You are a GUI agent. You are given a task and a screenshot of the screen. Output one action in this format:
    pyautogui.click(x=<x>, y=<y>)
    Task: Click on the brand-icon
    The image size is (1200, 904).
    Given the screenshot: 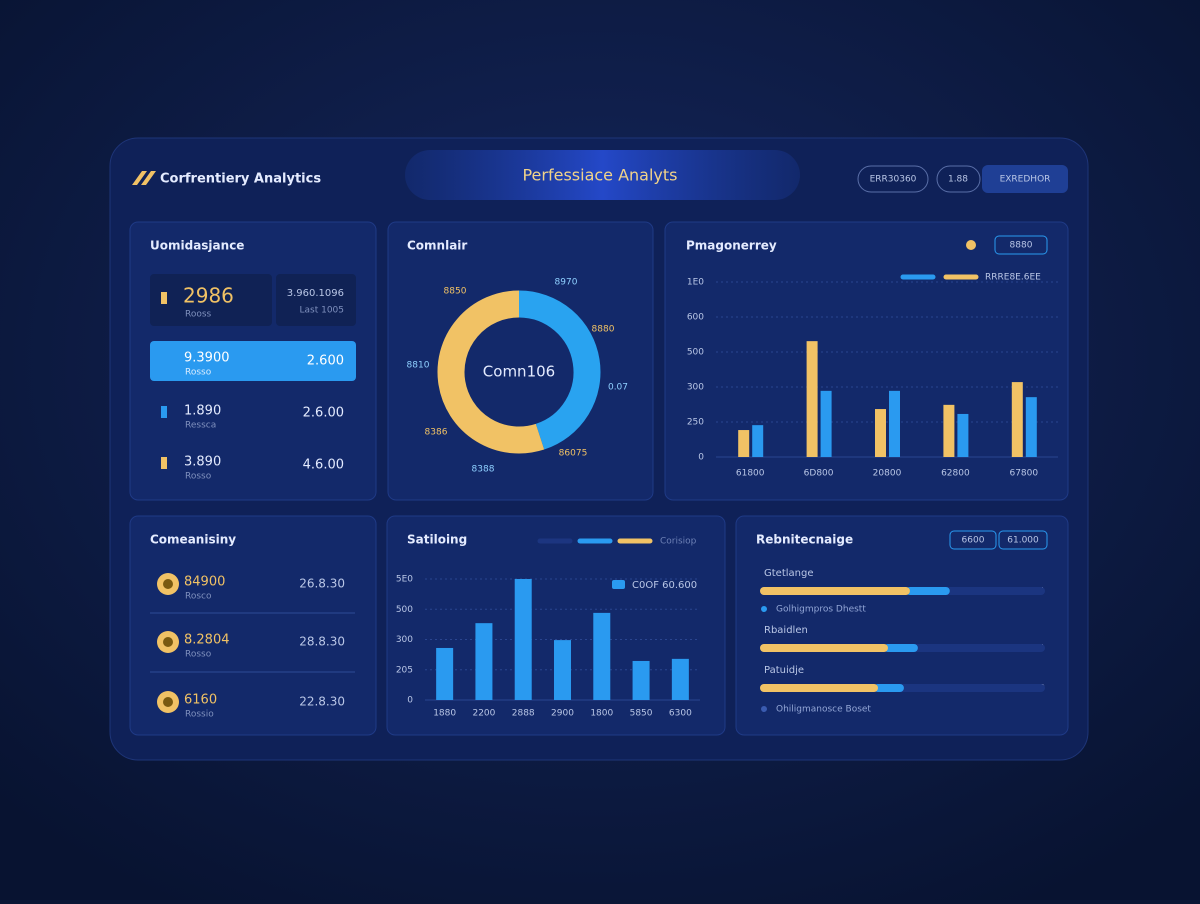 What is the action you would take?
    pyautogui.click(x=144, y=178)
    